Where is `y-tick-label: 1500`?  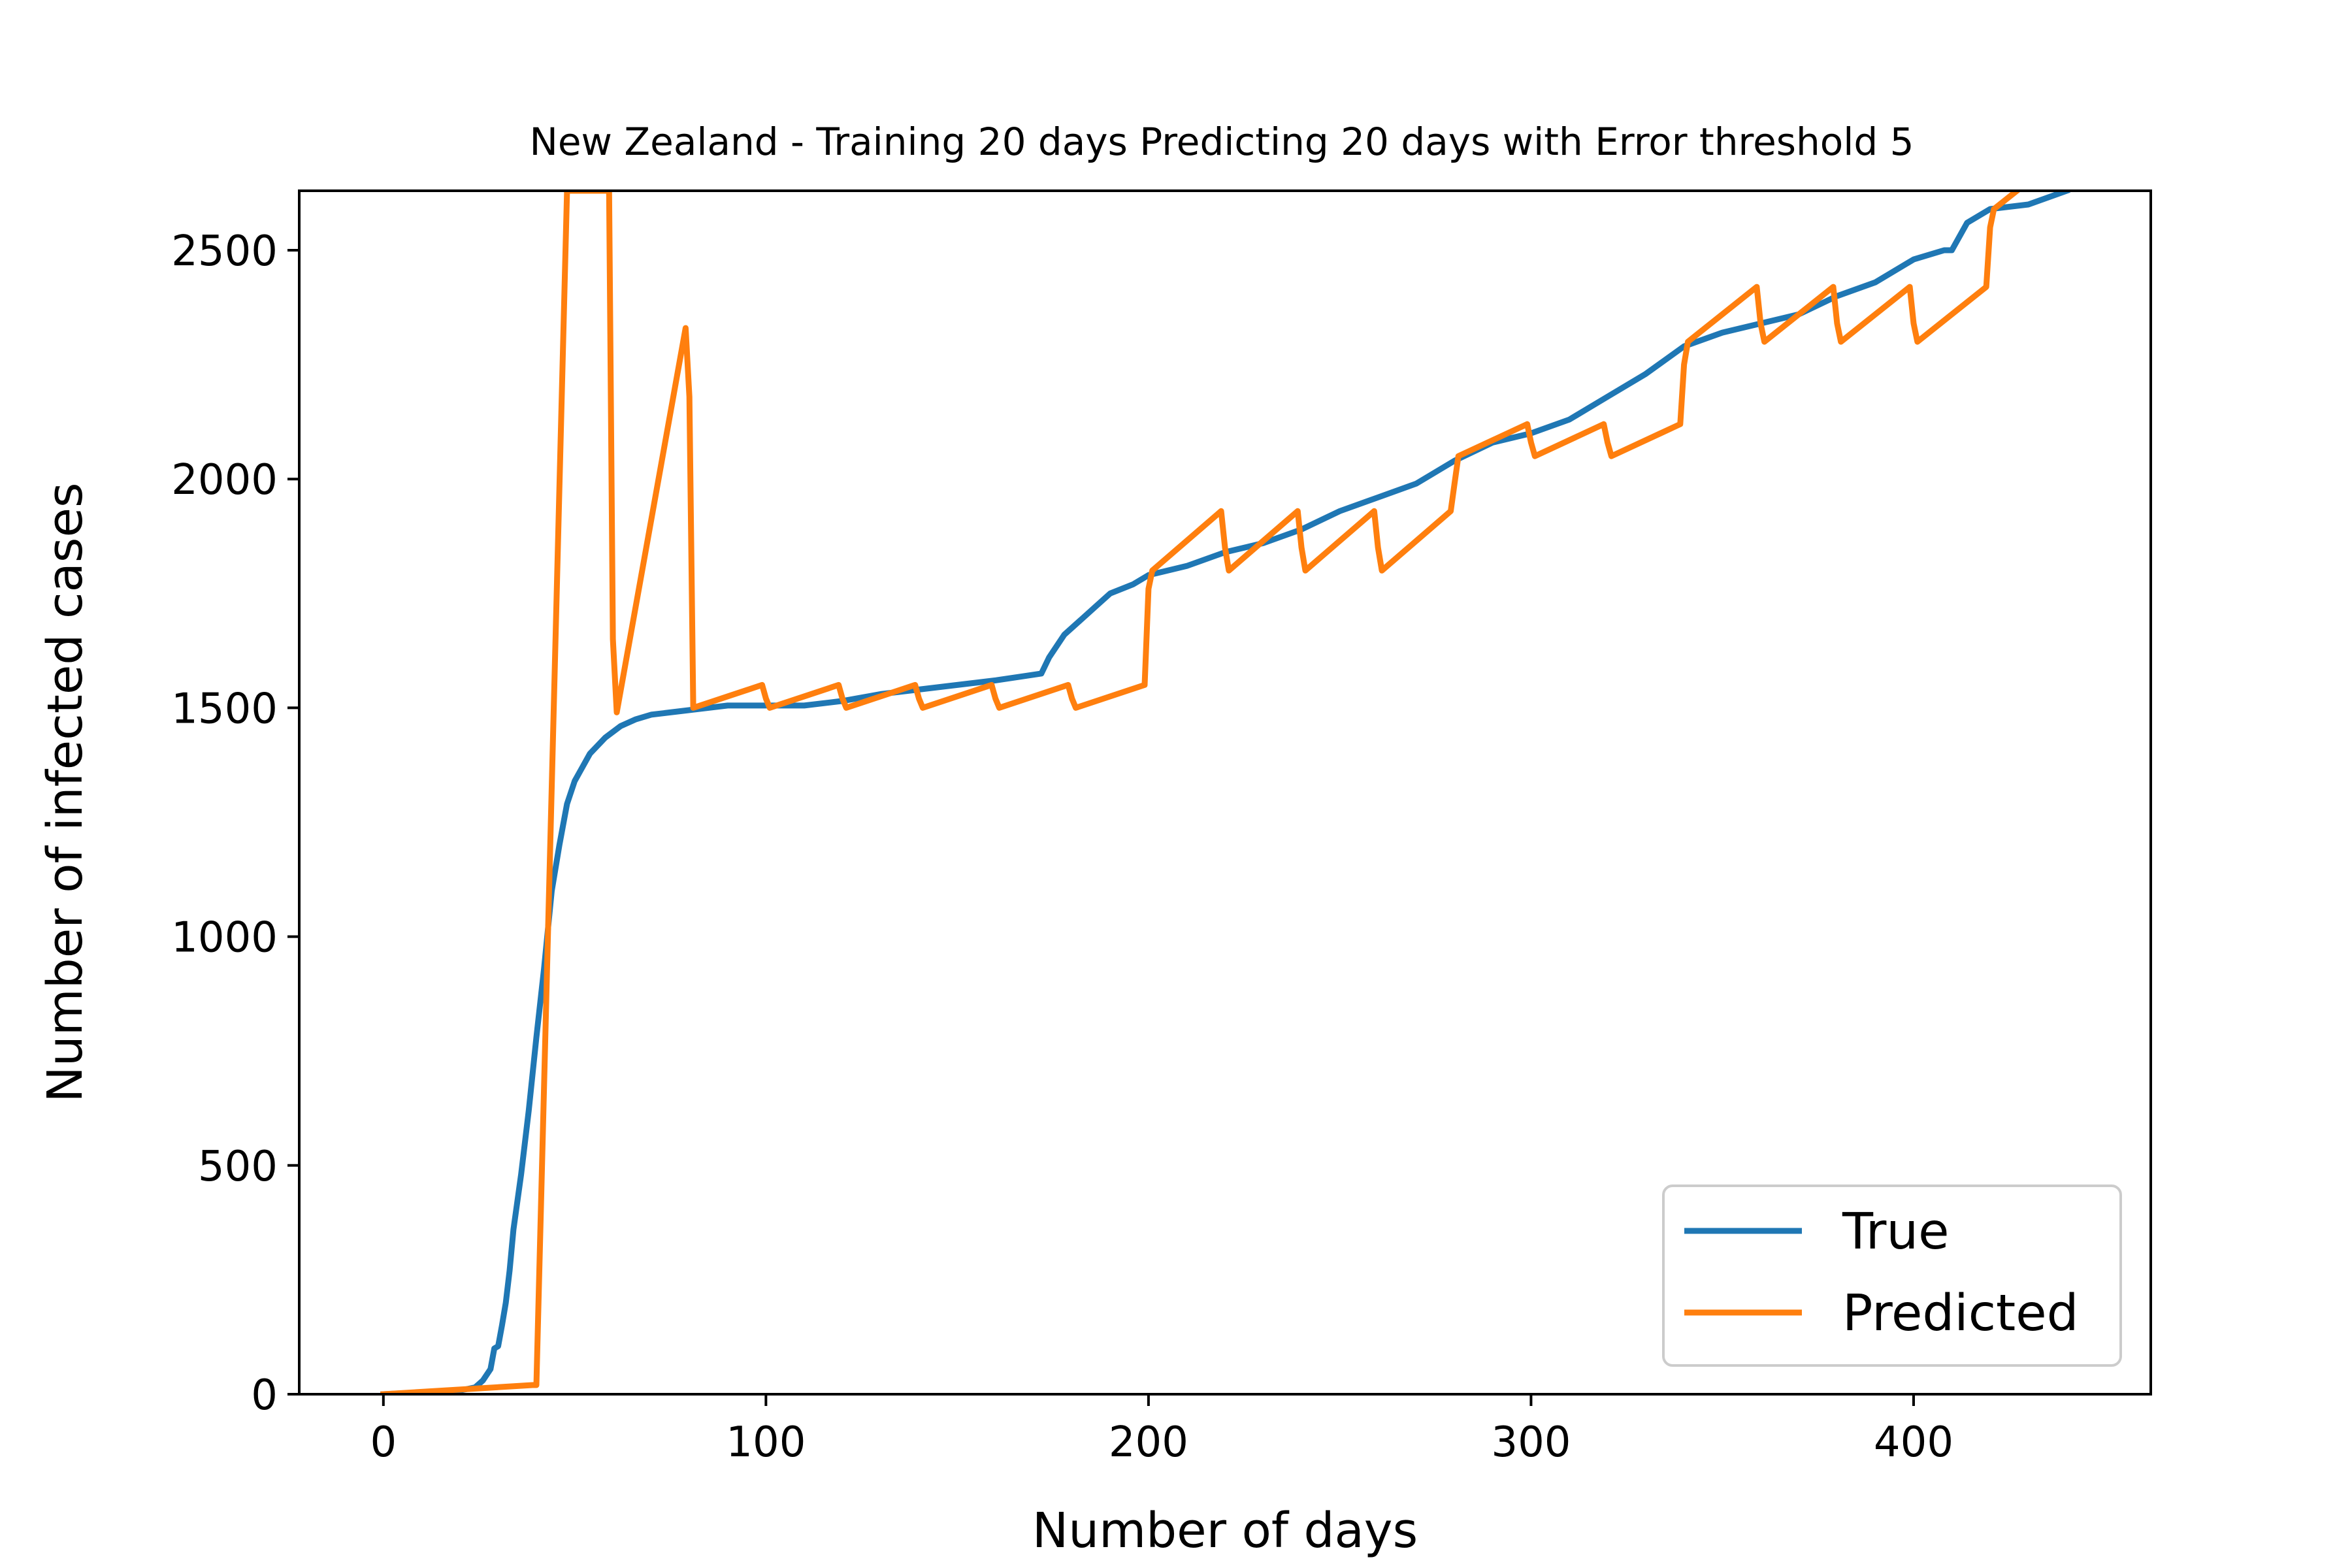
y-tick-label: 1500 is located at coordinates (224, 709).